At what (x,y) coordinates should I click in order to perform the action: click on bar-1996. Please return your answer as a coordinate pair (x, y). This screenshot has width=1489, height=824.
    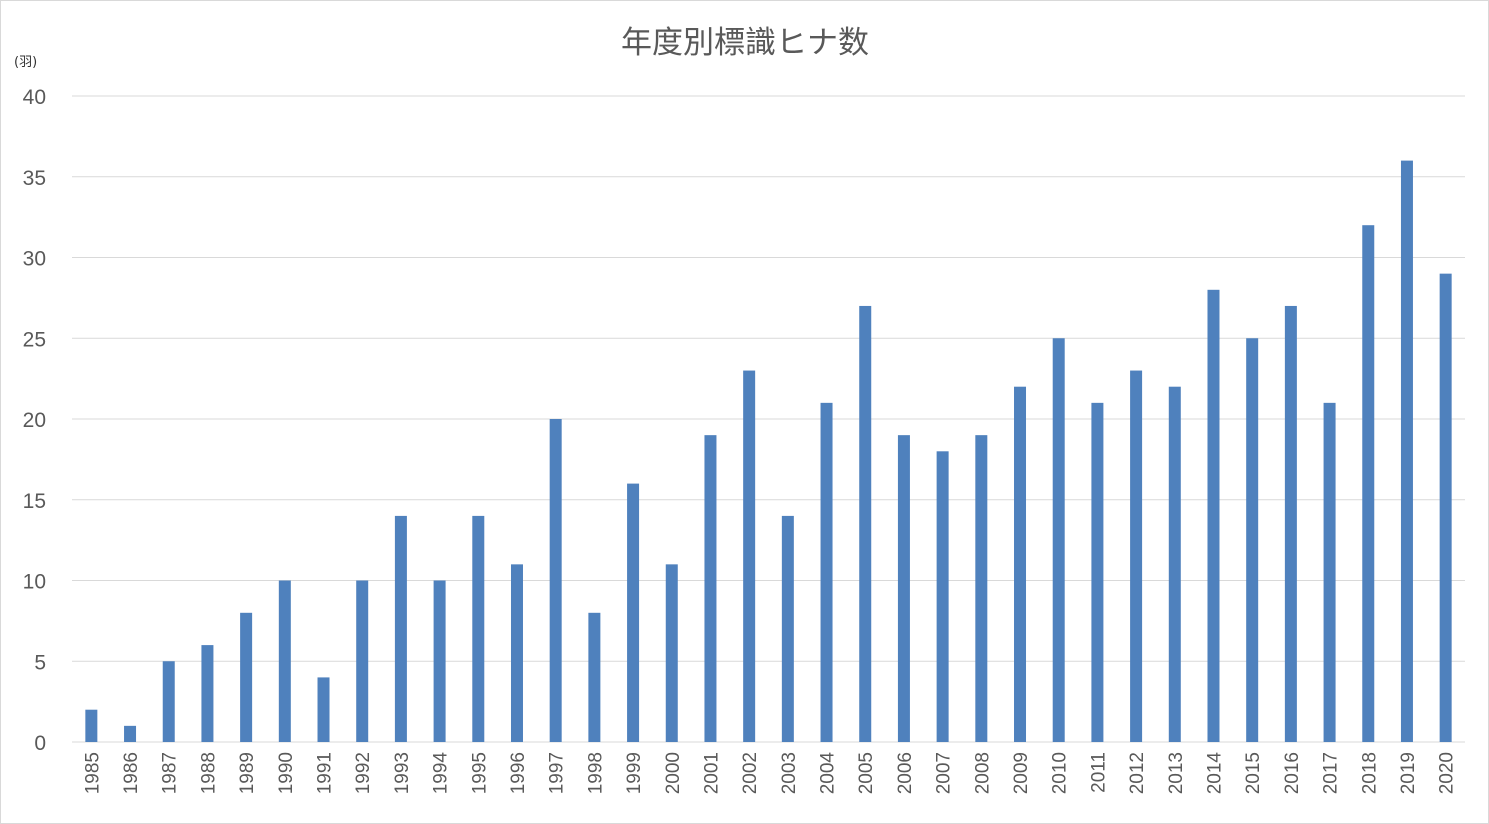
    Looking at the image, I should click on (516, 653).